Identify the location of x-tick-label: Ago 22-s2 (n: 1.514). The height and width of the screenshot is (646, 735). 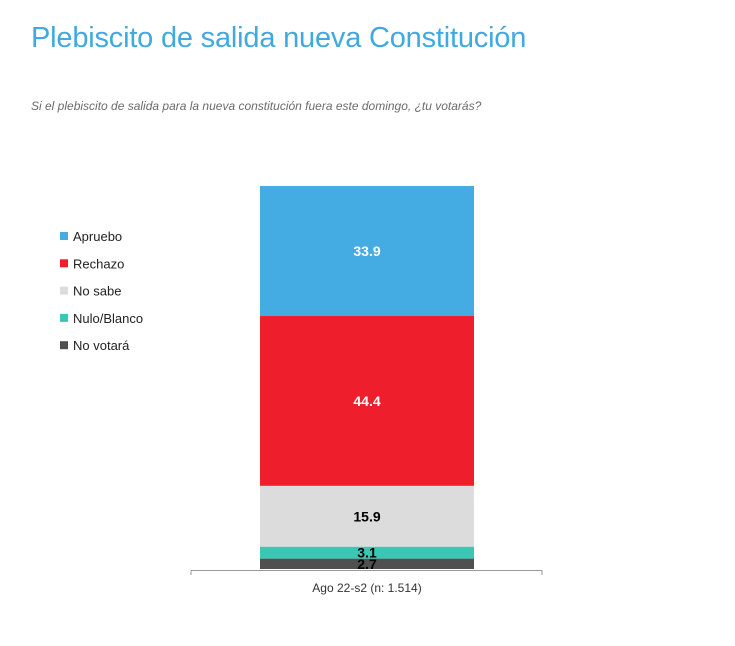
(366, 588).